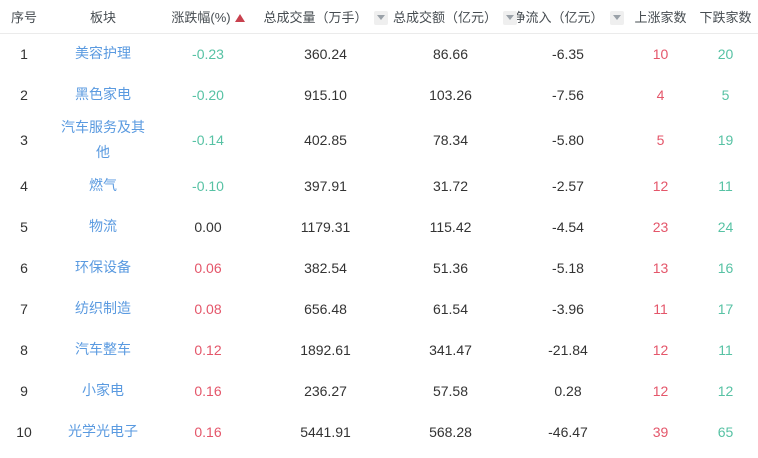  Describe the element at coordinates (24, 308) in the screenshot. I see `index-cell: 7` at that location.